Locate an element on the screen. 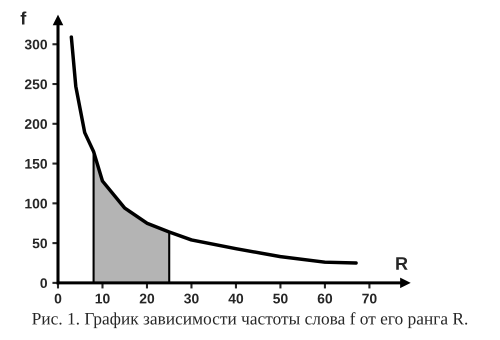  x-tick-label: 60 is located at coordinates (325, 299).